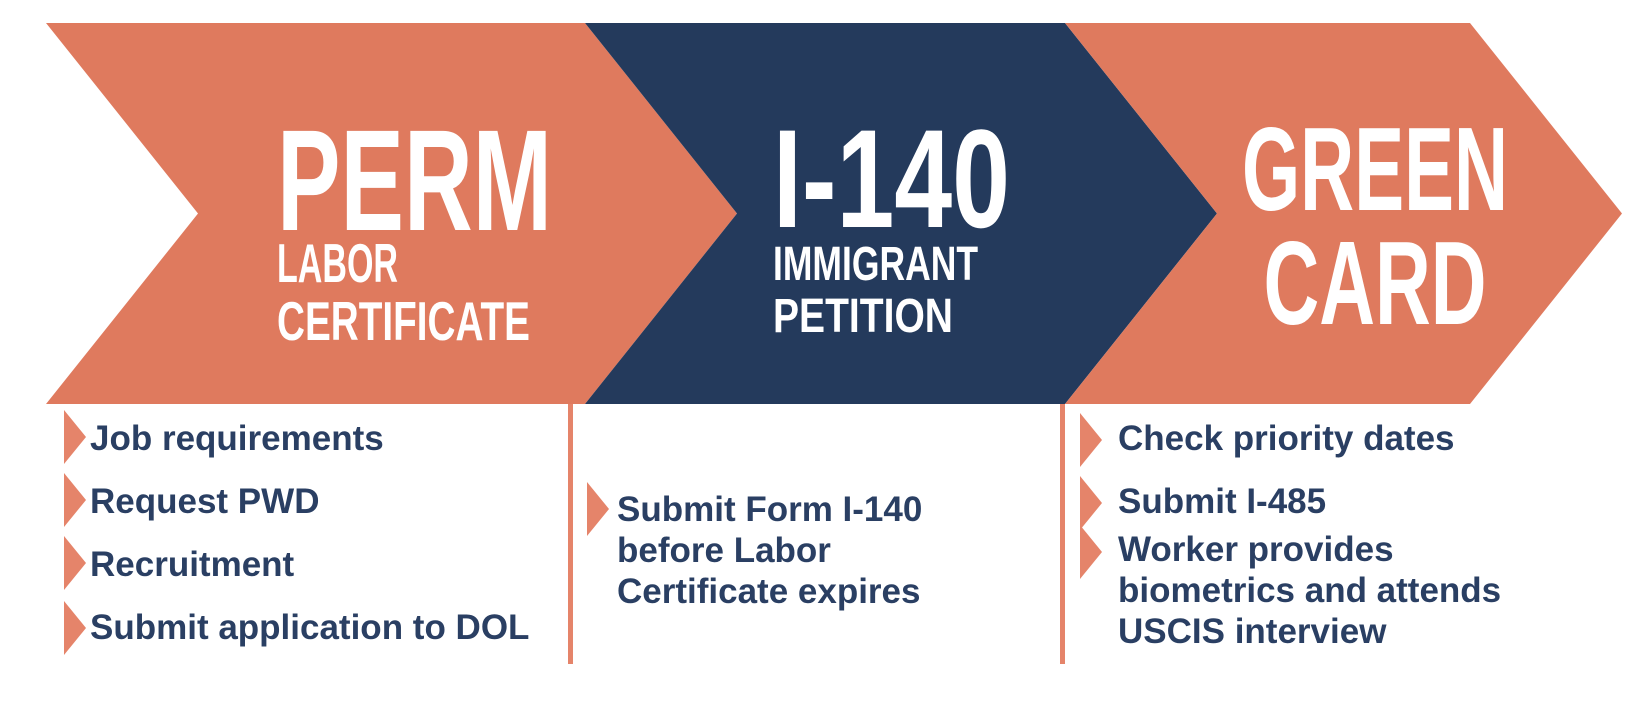 This screenshot has height=702, width=1646. I want to click on perm-task-1: Job requirements, so click(237, 438).